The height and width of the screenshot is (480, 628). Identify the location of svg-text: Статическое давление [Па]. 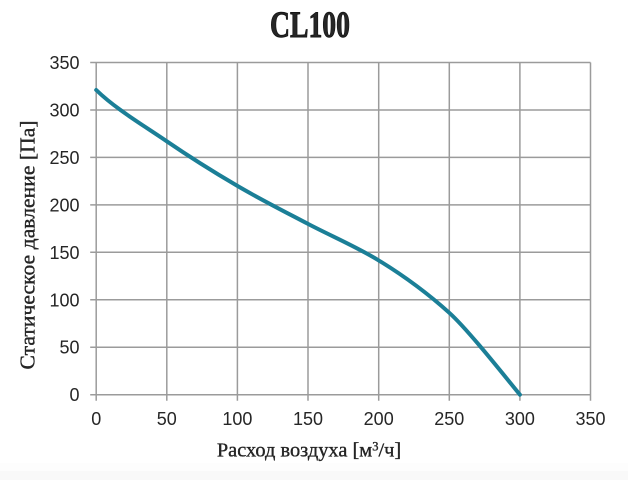
(28, 244).